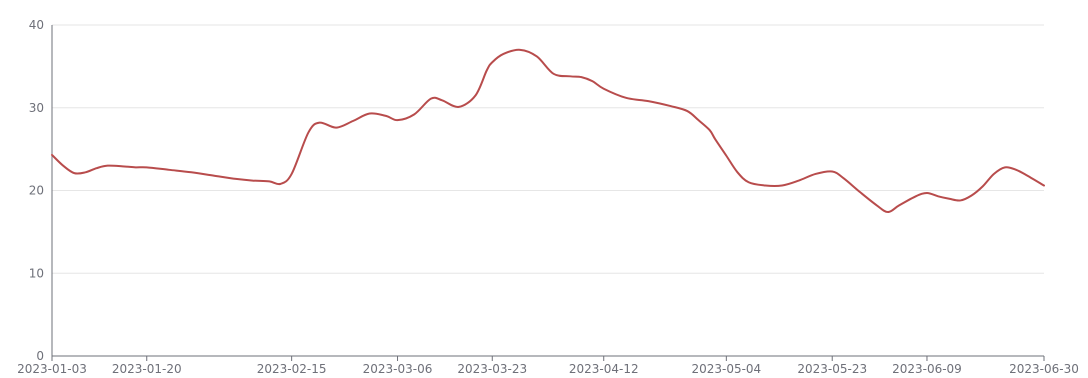 This screenshot has width=1088, height=378. What do you see at coordinates (927, 369) in the screenshot?
I see `x-tick-label: 2023-06-09` at bounding box center [927, 369].